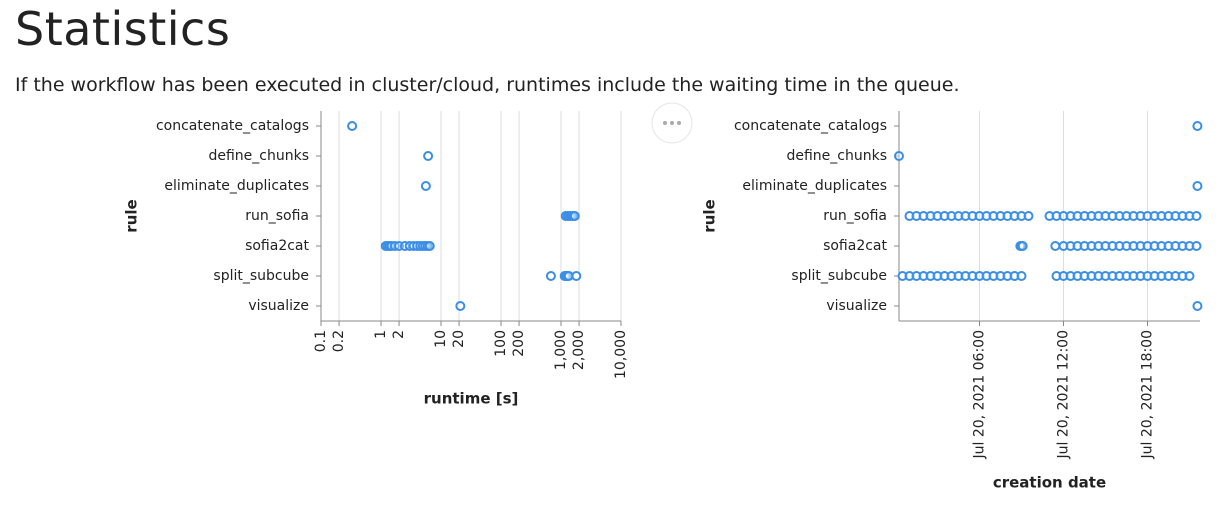 The width and height of the screenshot is (1221, 505). What do you see at coordinates (501, 343) in the screenshot?
I see `x-tick-label: 100` at bounding box center [501, 343].